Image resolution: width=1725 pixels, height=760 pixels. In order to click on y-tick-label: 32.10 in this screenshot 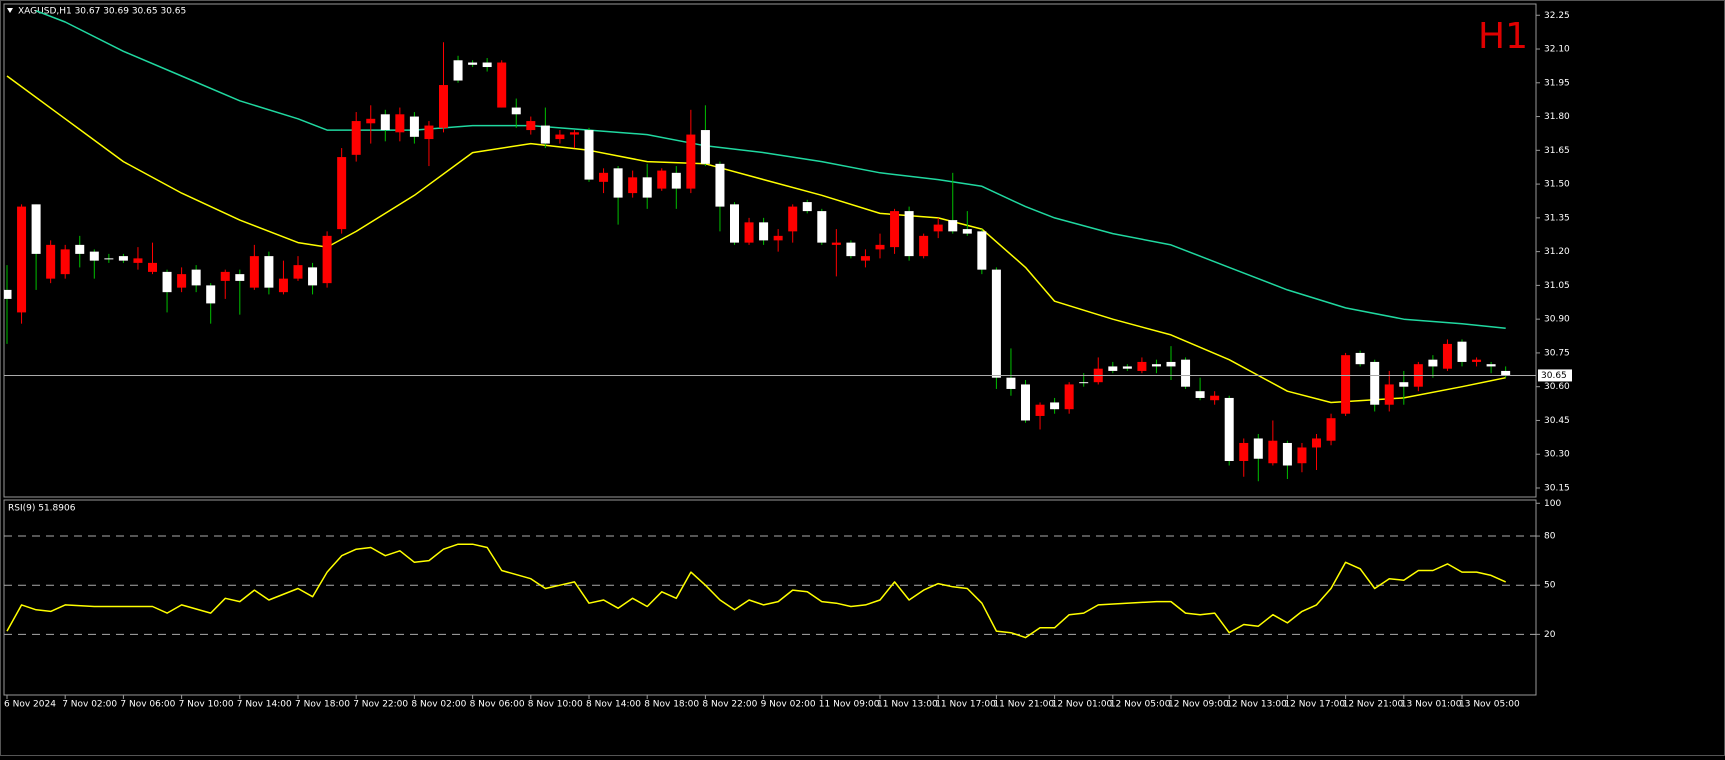, I will do `click(1557, 50)`.